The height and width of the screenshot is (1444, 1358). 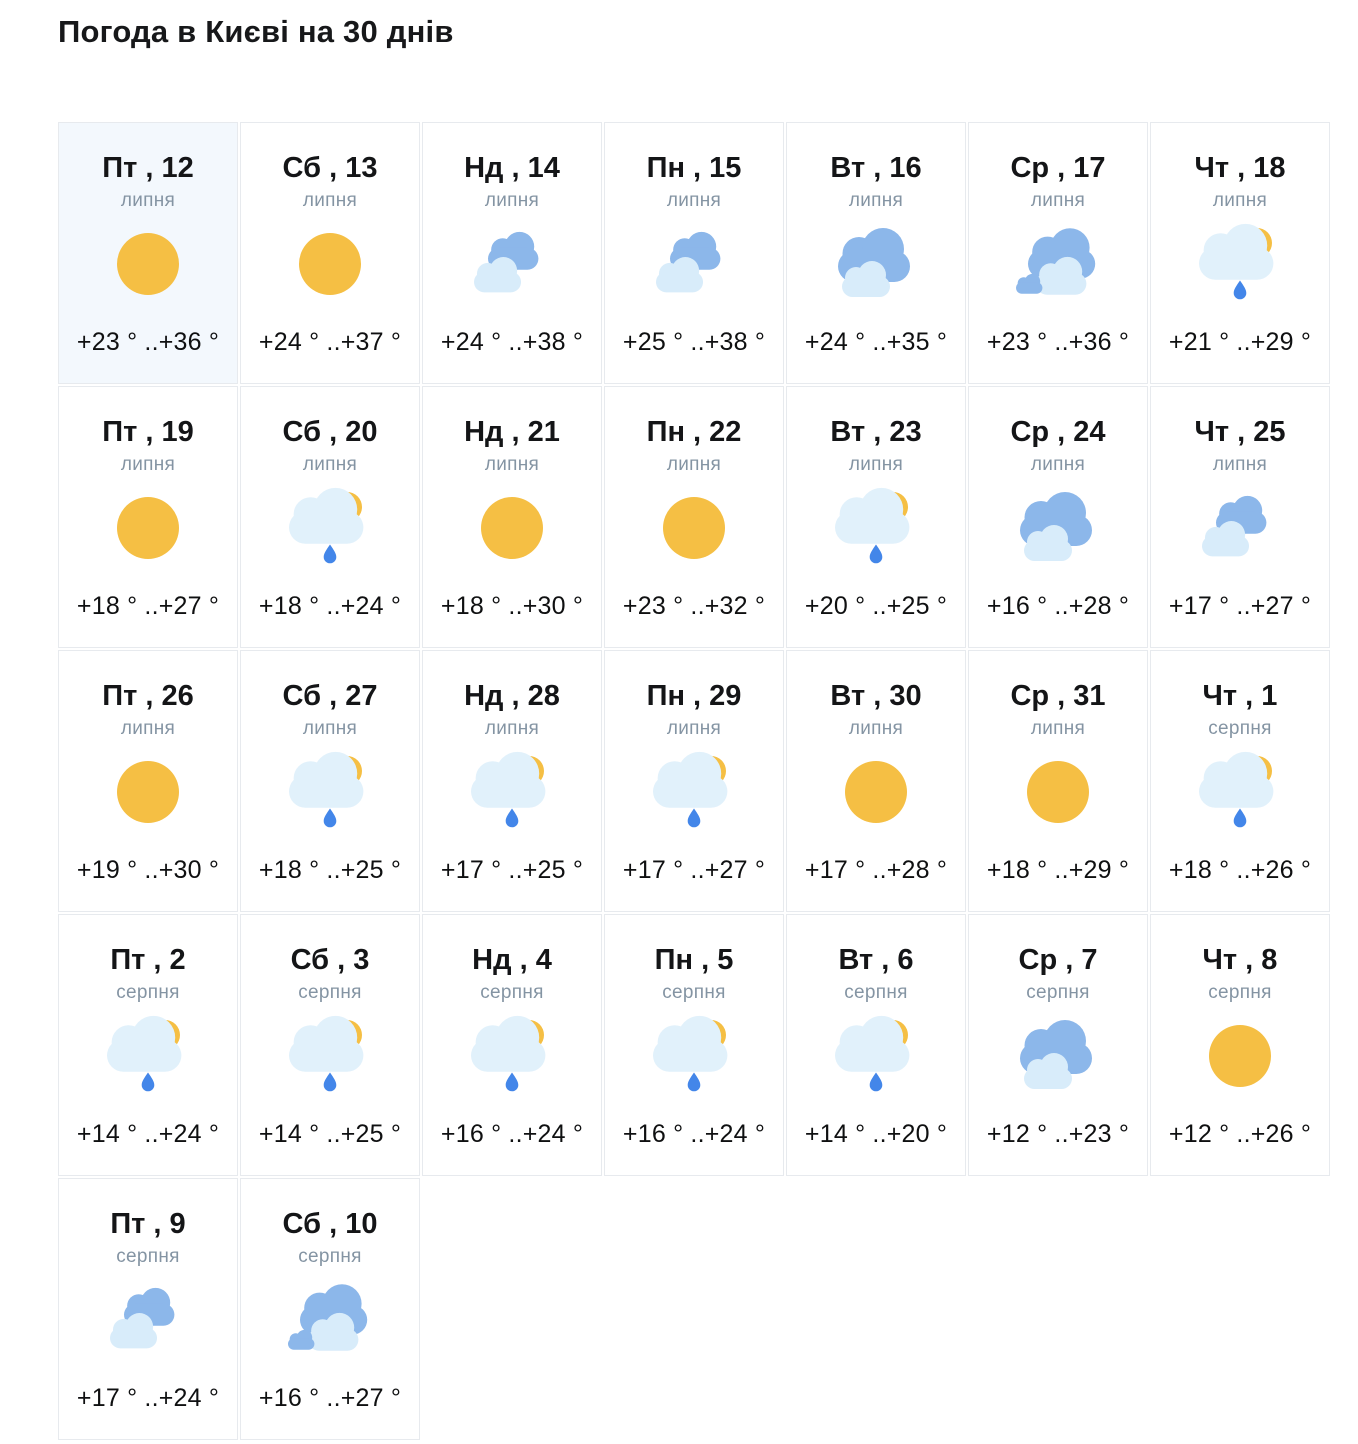 I want to click on day-temp: +21 ° ..+29 °, so click(x=1240, y=341).